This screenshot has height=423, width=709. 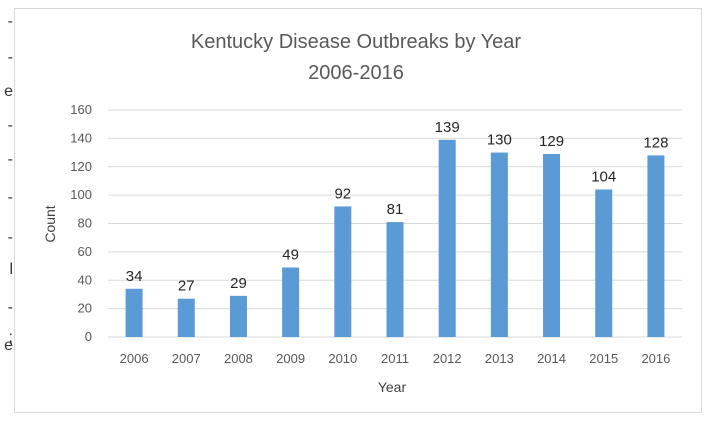 What do you see at coordinates (134, 276) in the screenshot?
I see `data-label: 34` at bounding box center [134, 276].